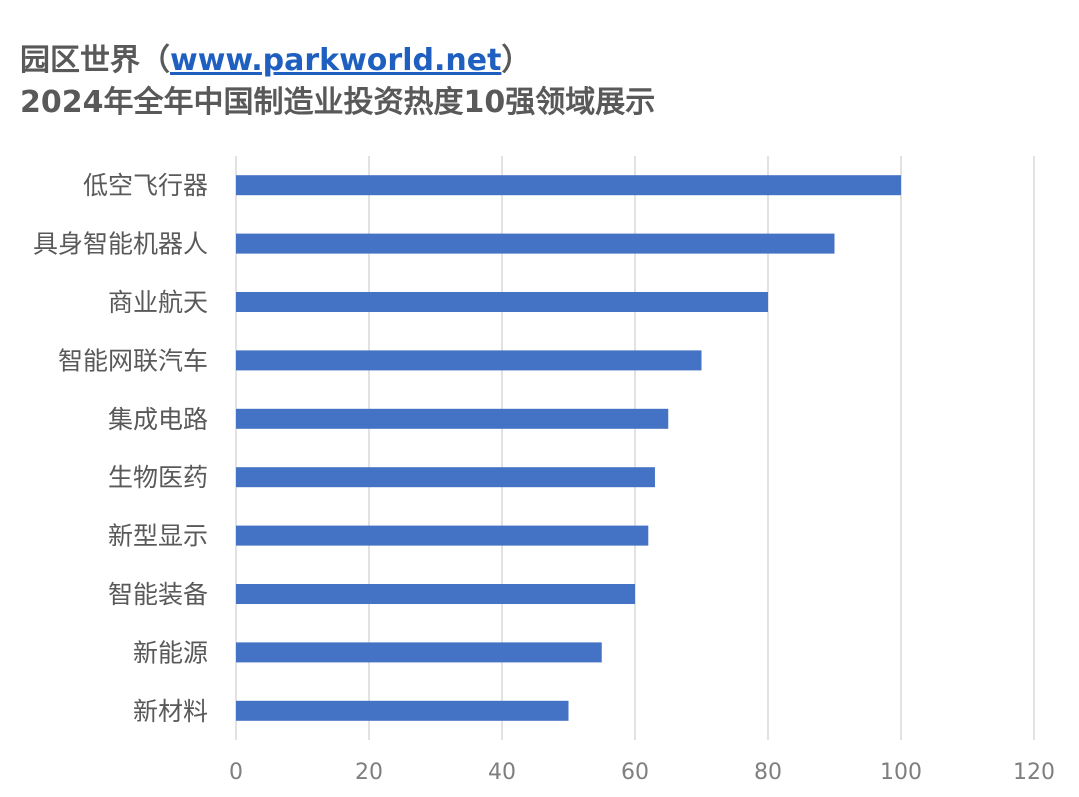  I want to click on x-tick-label: 120, so click(1034, 772).